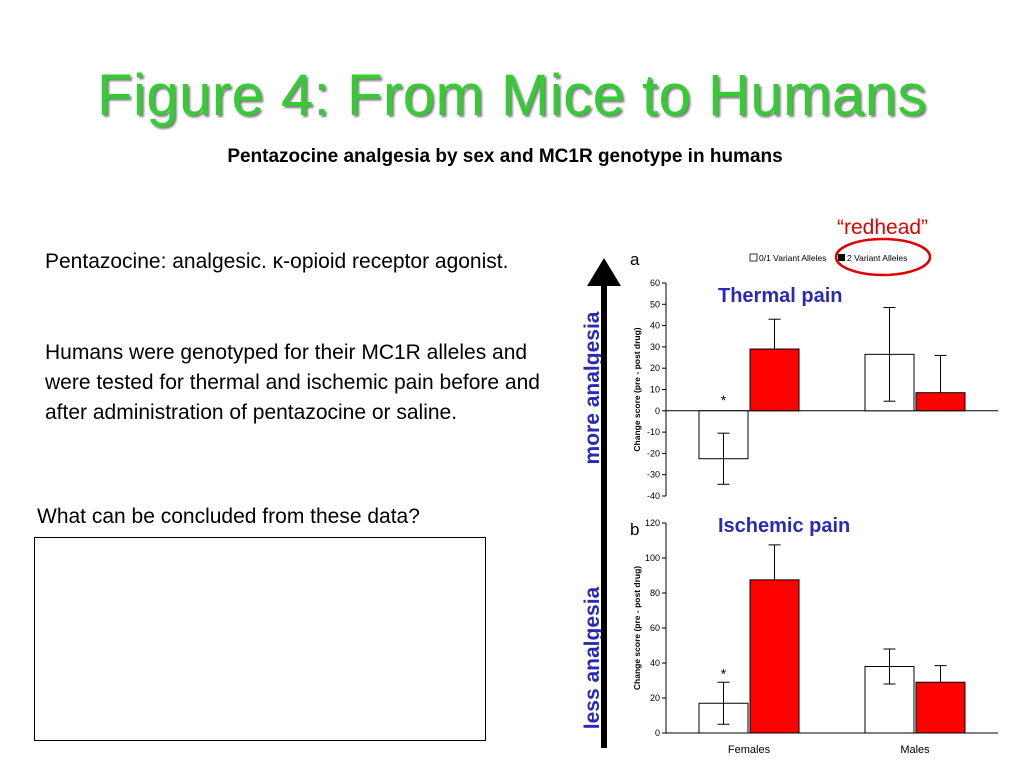 Image resolution: width=1024 pixels, height=768 pixels. I want to click on panel-title: Thermal pain, so click(780, 296).